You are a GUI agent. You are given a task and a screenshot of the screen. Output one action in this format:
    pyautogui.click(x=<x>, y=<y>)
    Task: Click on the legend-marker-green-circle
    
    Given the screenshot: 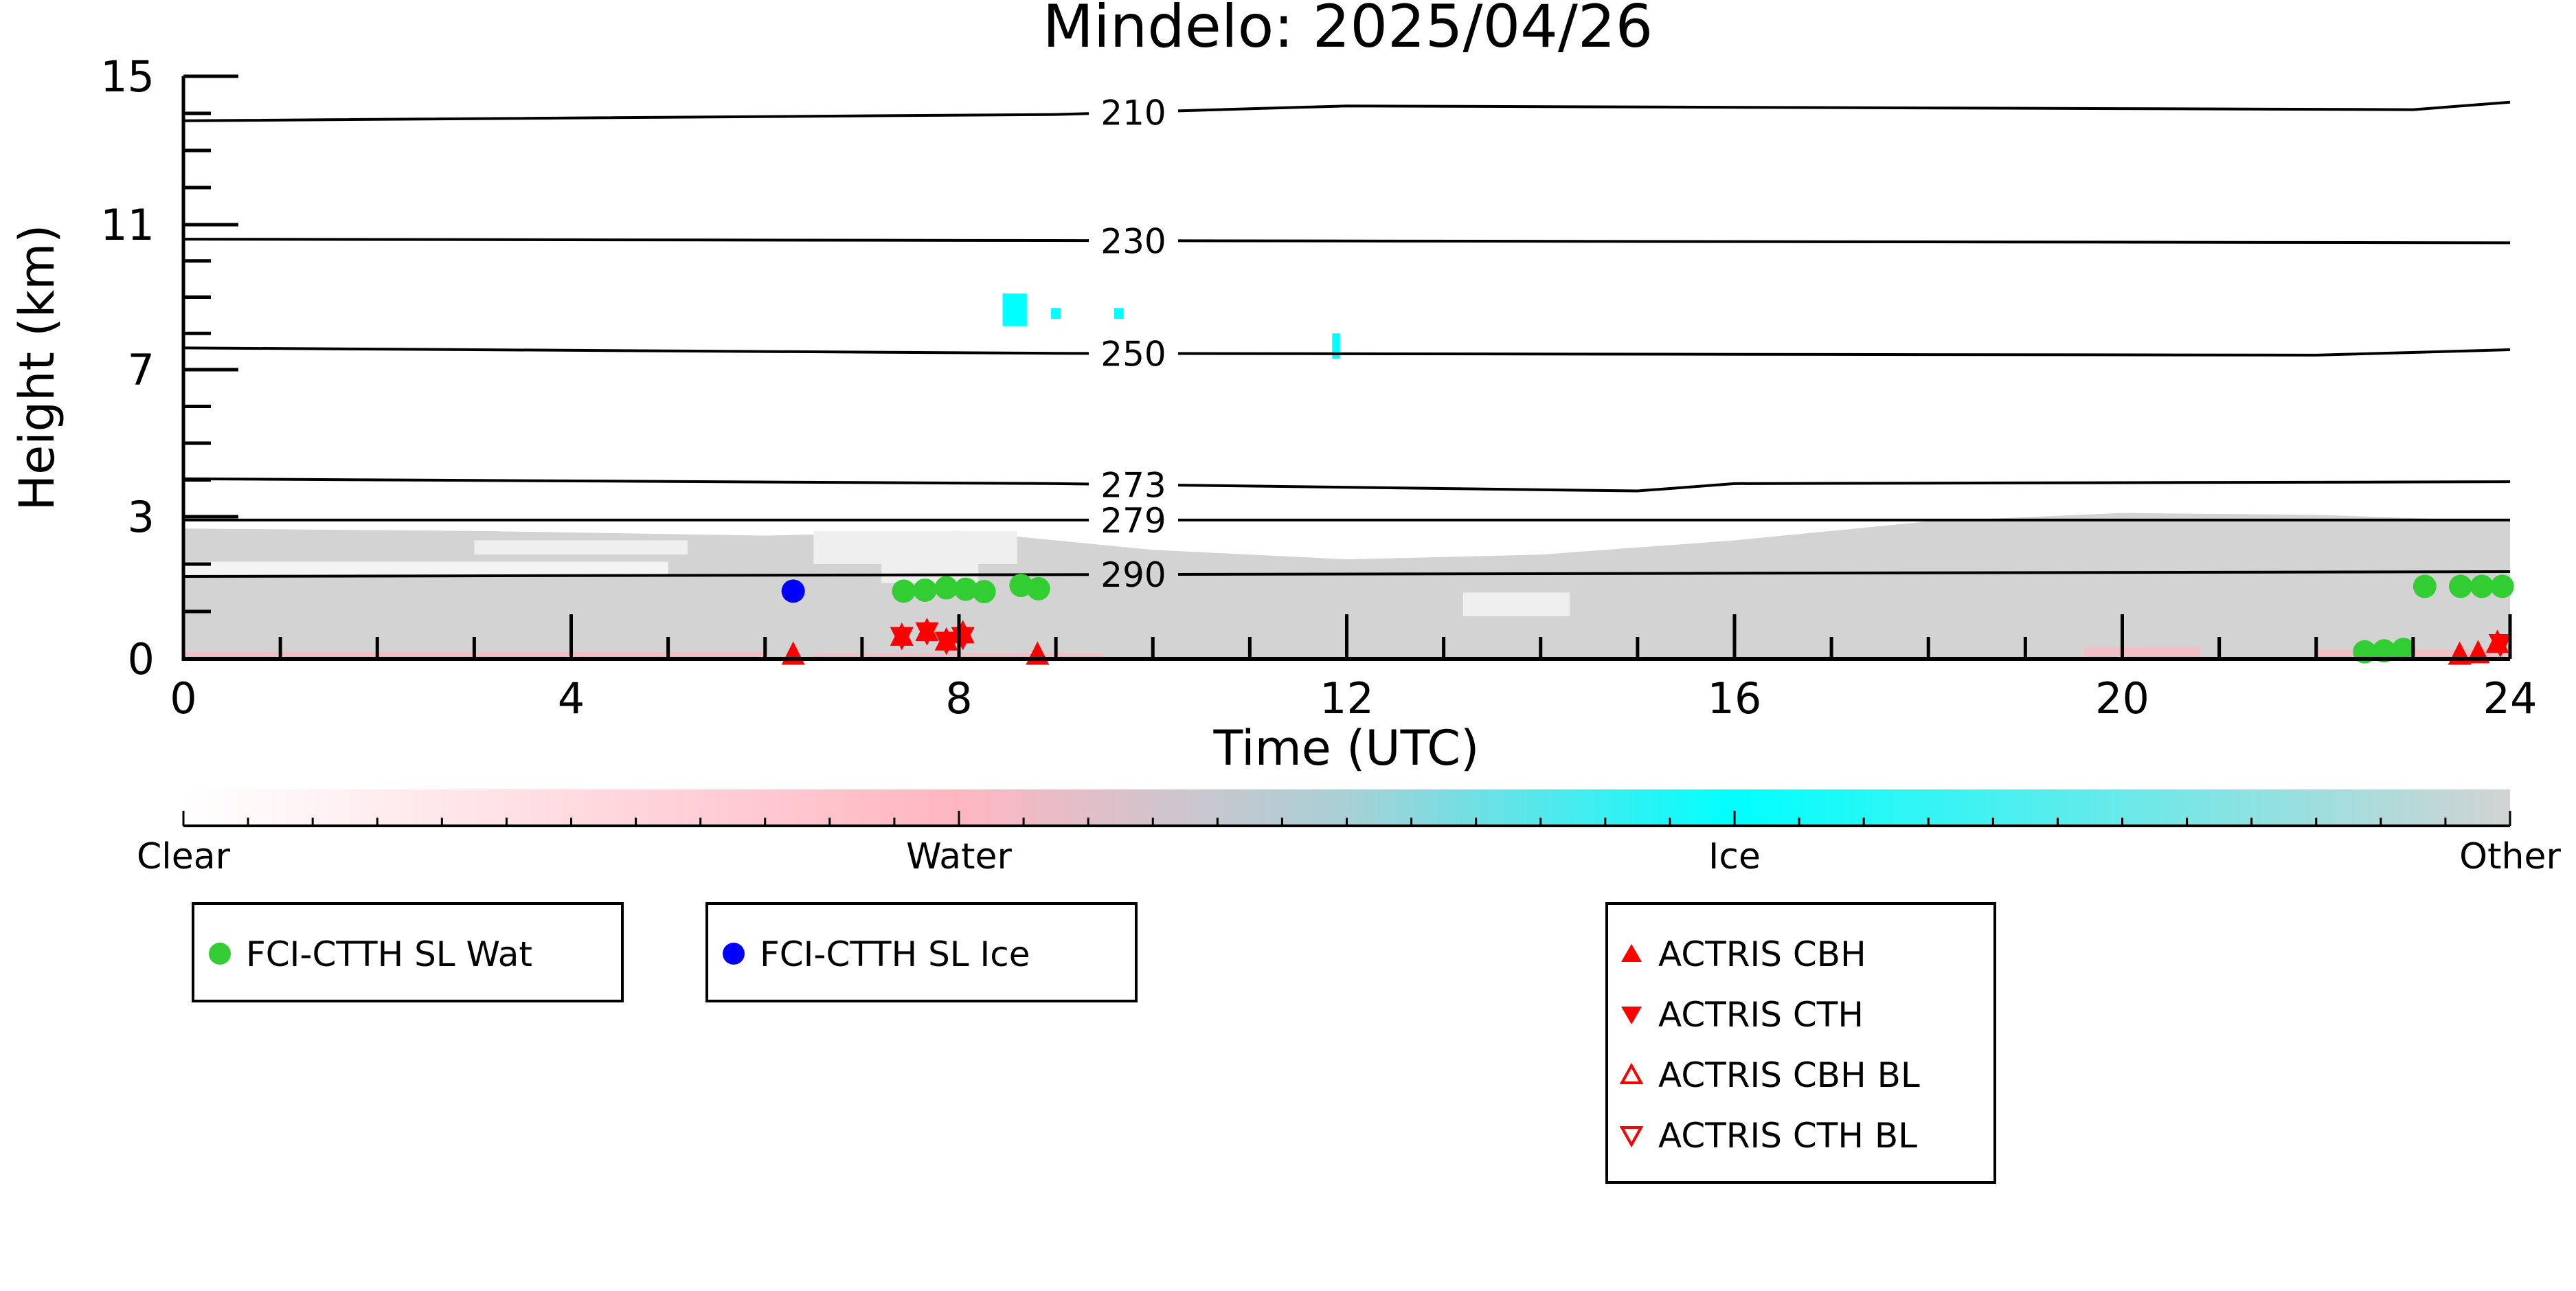 What is the action you would take?
    pyautogui.click(x=220, y=954)
    